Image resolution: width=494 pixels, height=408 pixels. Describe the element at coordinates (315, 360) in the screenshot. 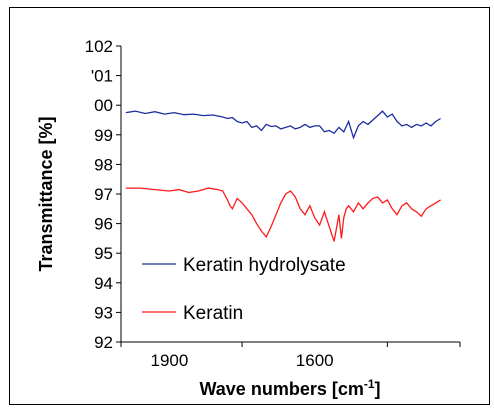

I see `x-tick-label: 1600` at that location.